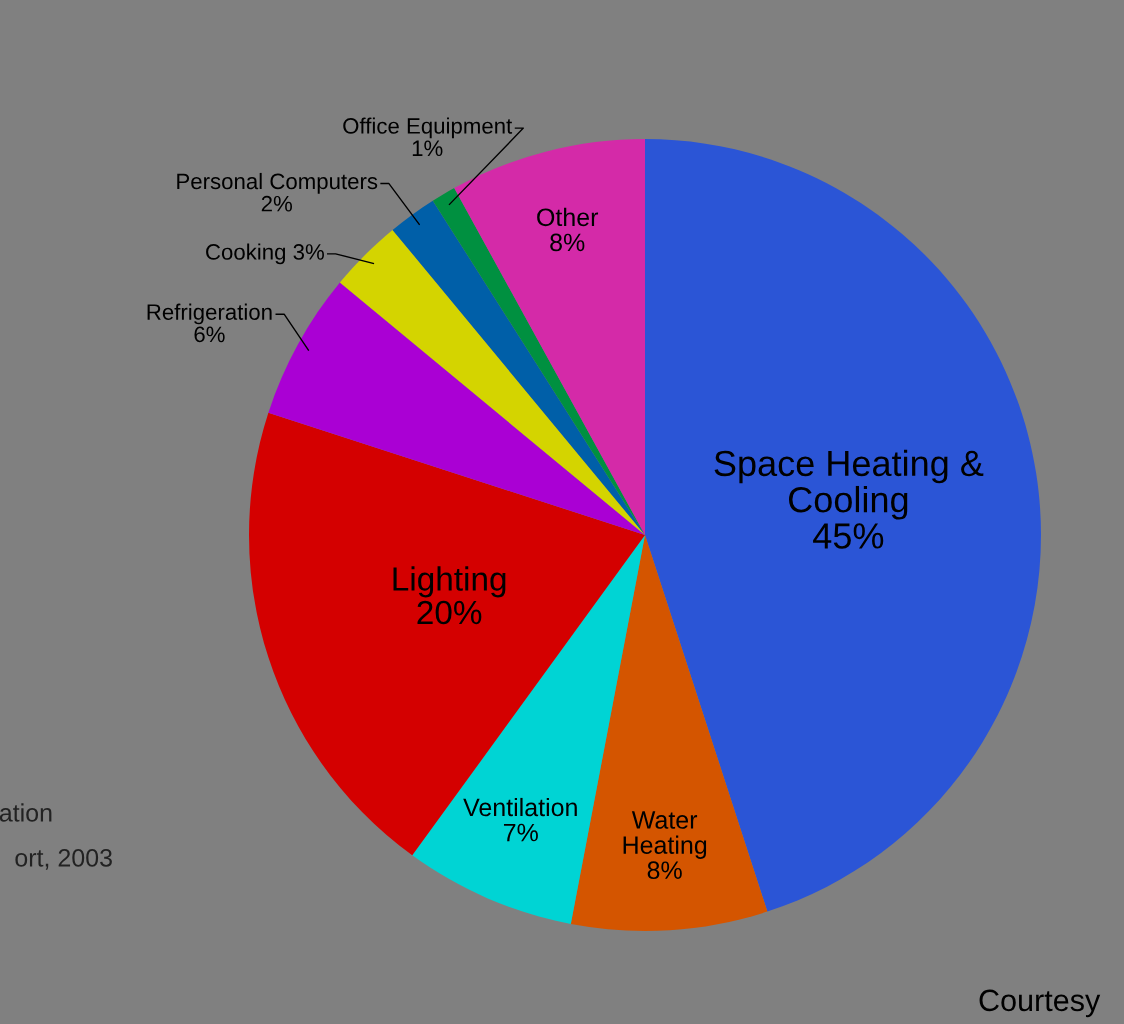 This screenshot has width=1124, height=1024. What do you see at coordinates (1040, 1003) in the screenshot?
I see `text: Courtesy` at bounding box center [1040, 1003].